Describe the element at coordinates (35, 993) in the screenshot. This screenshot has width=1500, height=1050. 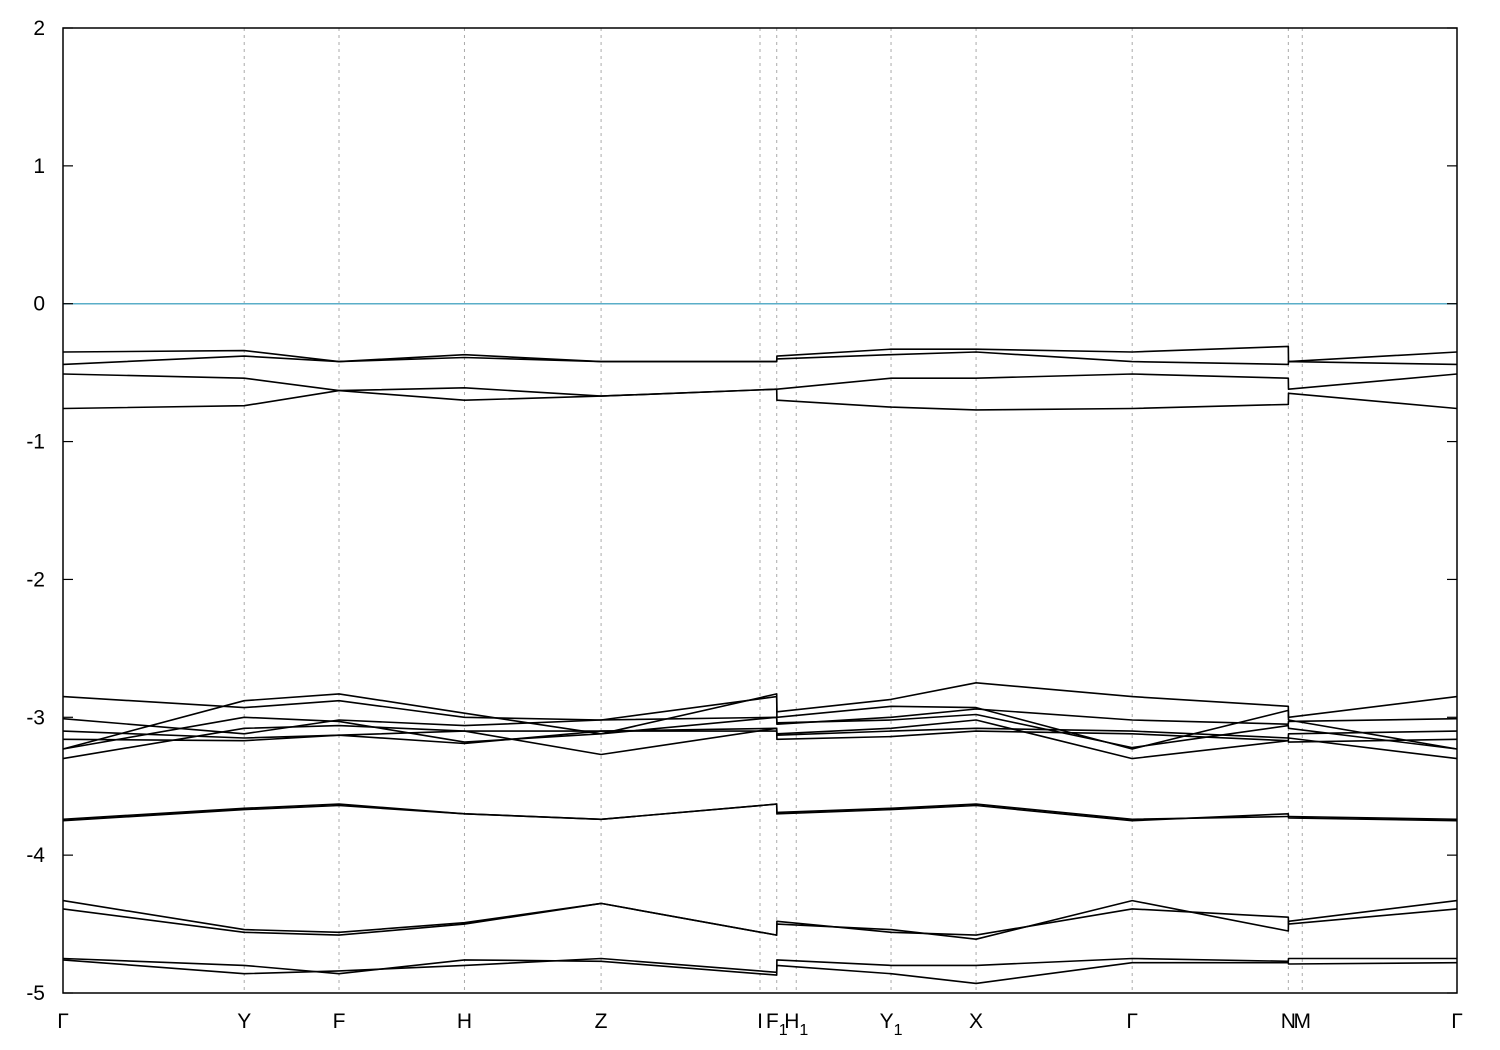
I see `y-tick-label: -5` at that location.